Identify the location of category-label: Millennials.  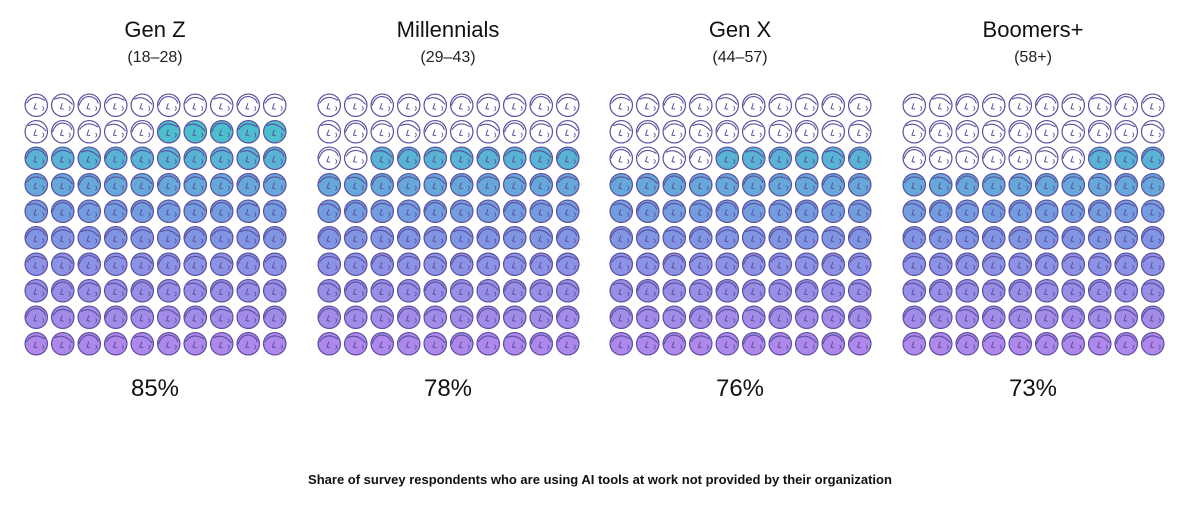
(448, 29).